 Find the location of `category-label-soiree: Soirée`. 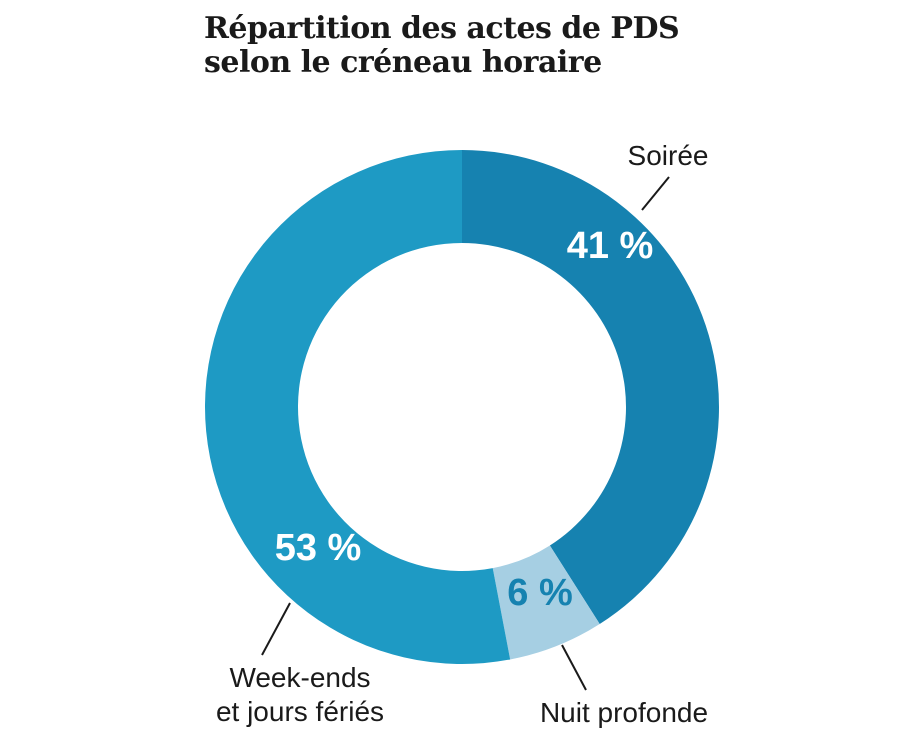

category-label-soiree: Soirée is located at coordinates (668, 155).